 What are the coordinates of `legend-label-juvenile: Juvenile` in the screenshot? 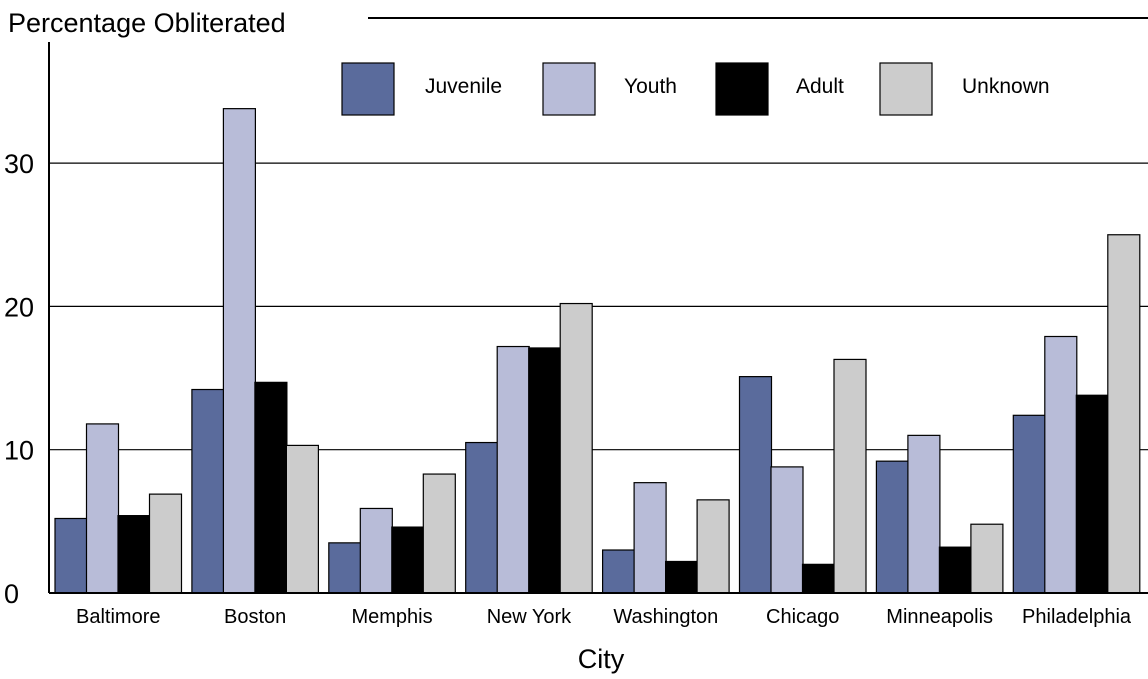 It's located at (463, 86).